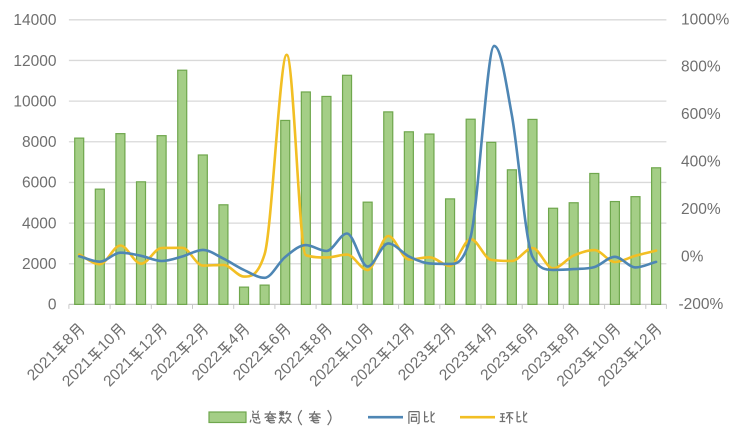 Image resolution: width=740 pixels, height=444 pixels. Describe the element at coordinates (701, 209) in the screenshot. I see `svg-text: 200%` at that location.